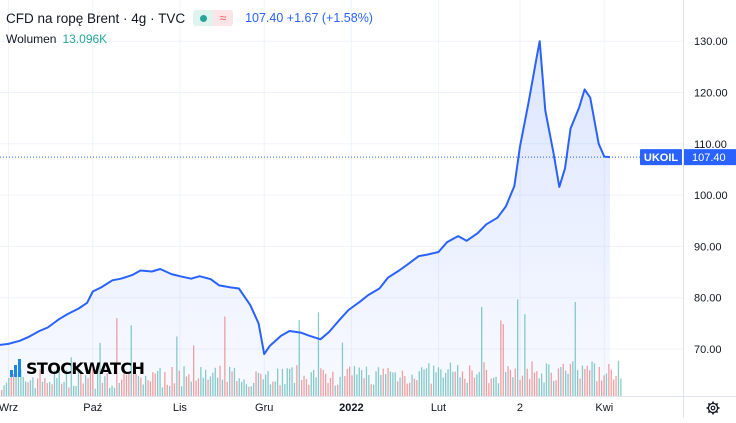 The width and height of the screenshot is (736, 423). Describe the element at coordinates (203, 18) in the screenshot. I see `market-open-dot-icon` at that location.